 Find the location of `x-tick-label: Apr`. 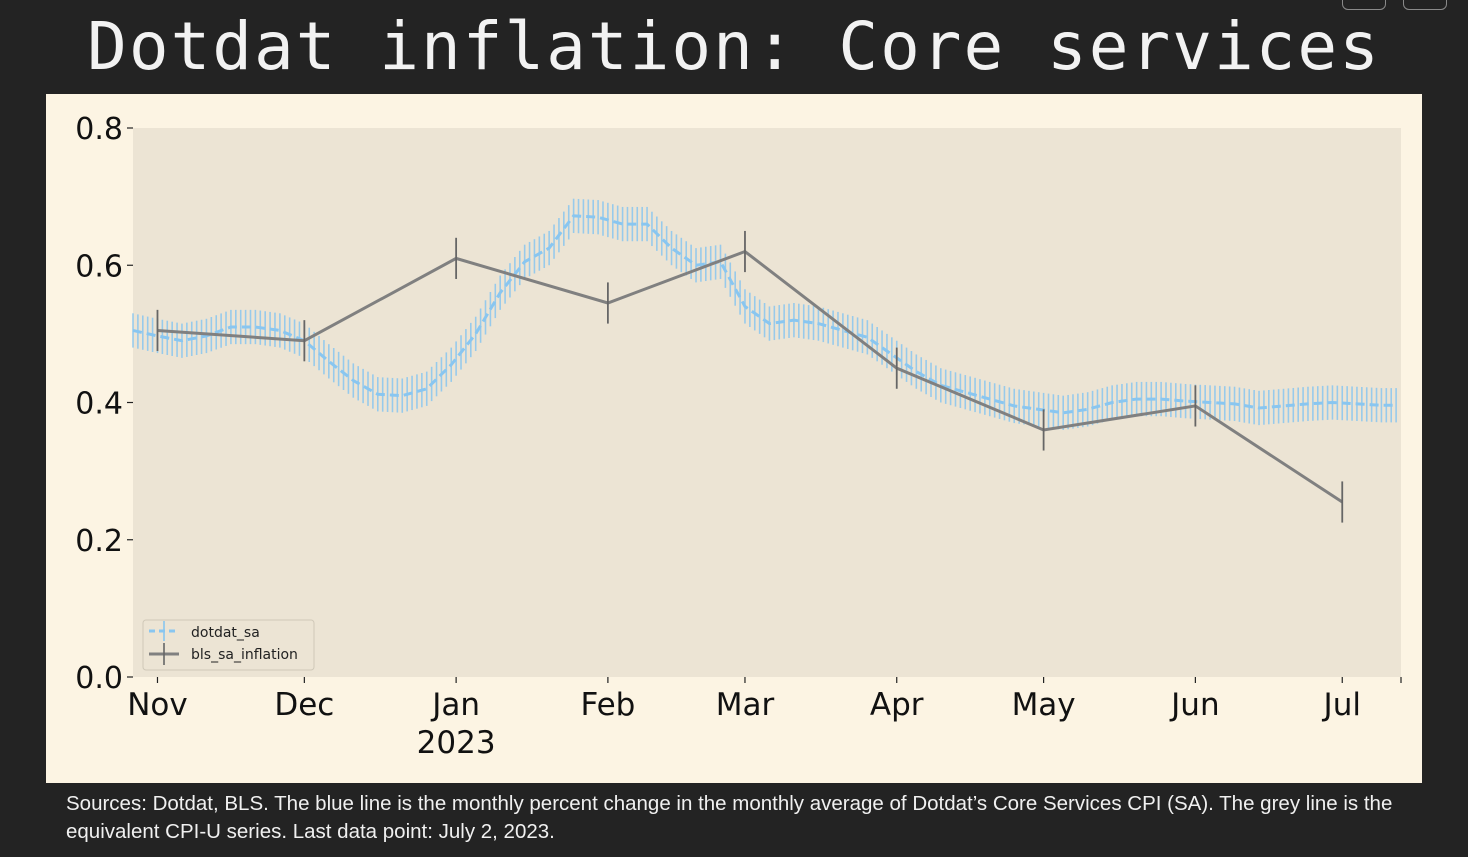

x-tick-label: Apr is located at coordinates (897, 705).